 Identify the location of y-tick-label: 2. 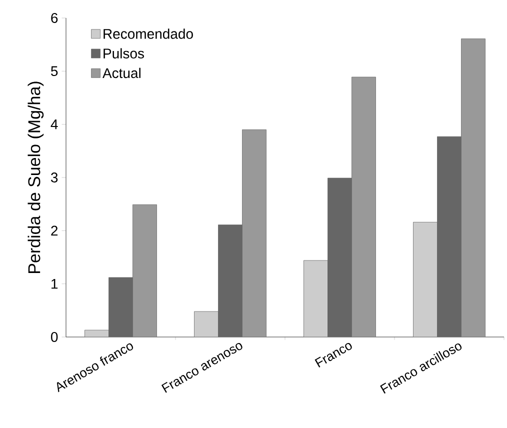
(54, 231).